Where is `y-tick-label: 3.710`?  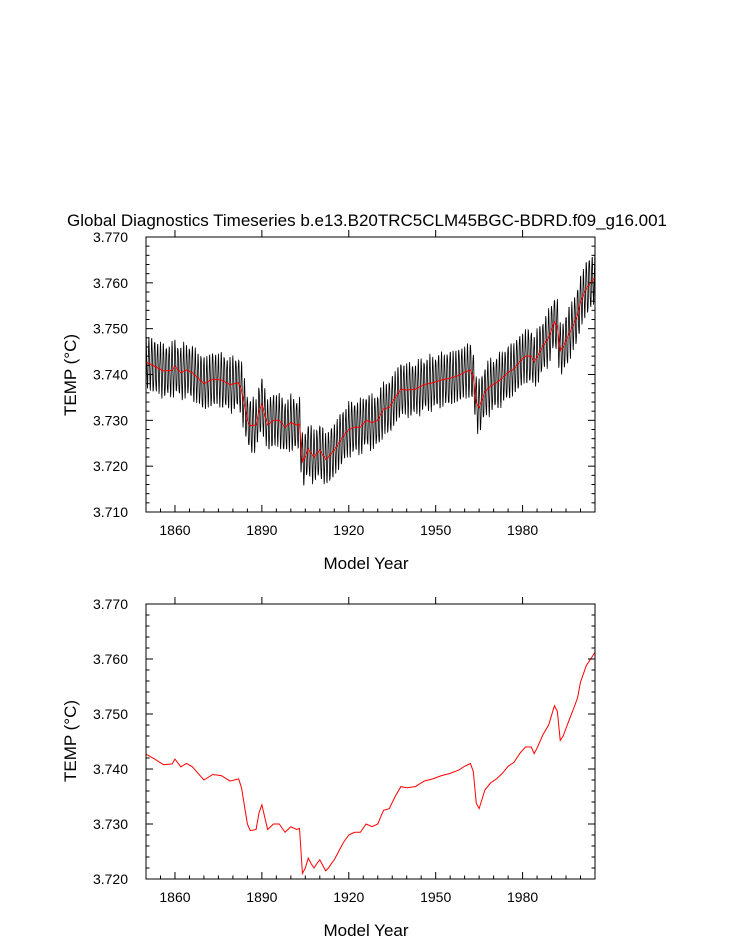 y-tick-label: 3.710 is located at coordinates (110, 512).